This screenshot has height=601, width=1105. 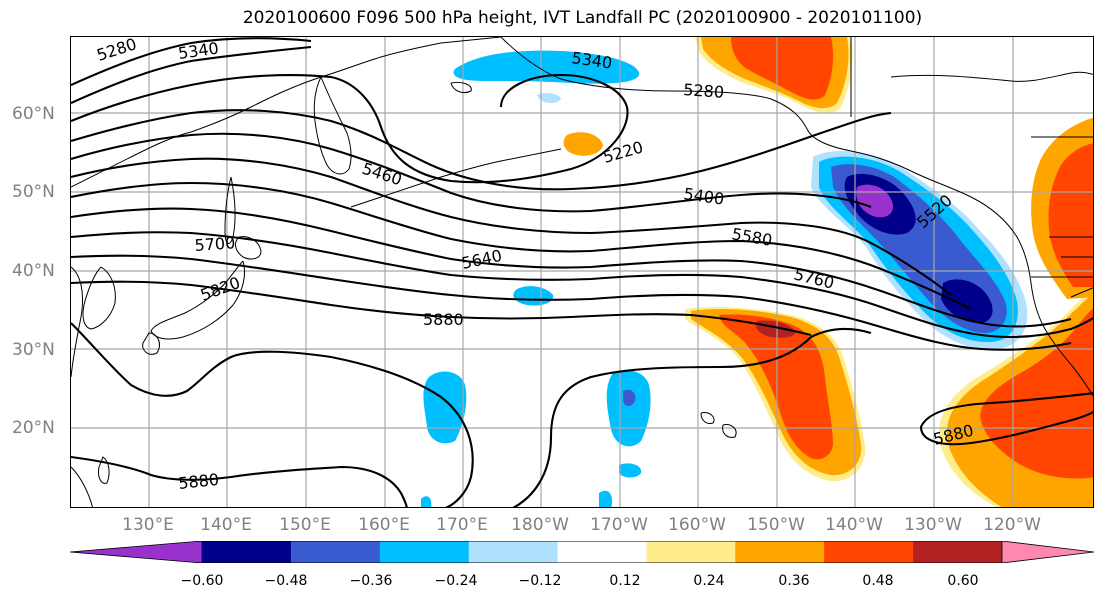 What do you see at coordinates (99, 298) in the screenshot?
I see `coast-korea` at bounding box center [99, 298].